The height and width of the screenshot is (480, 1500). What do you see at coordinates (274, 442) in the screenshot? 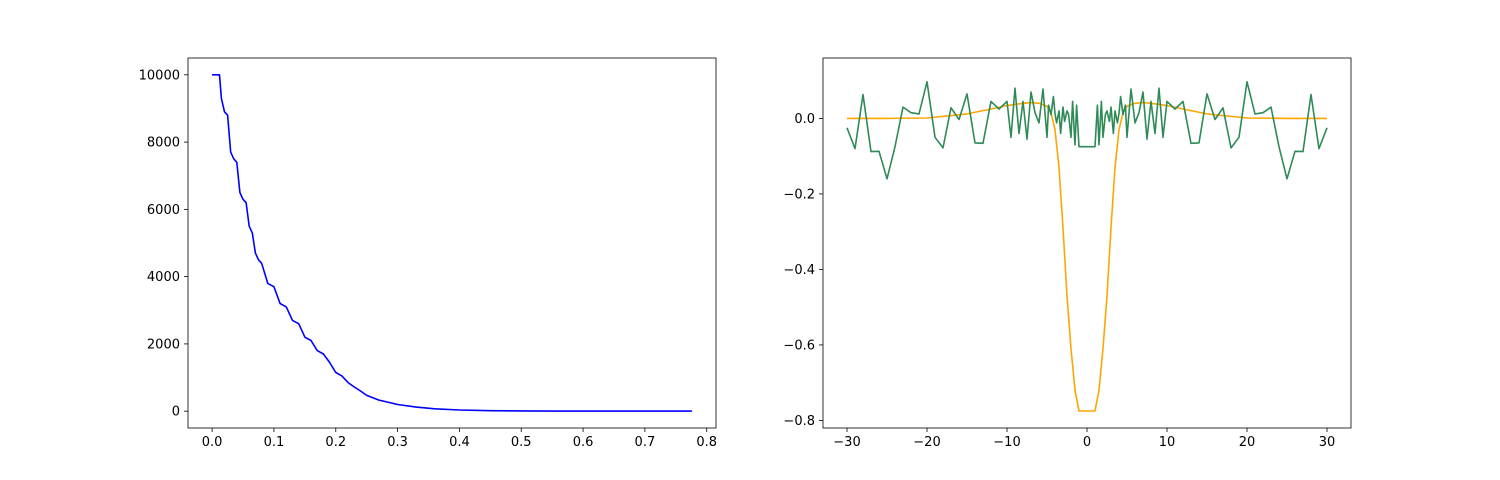
I see `x-tick-label: 0.1` at bounding box center [274, 442].